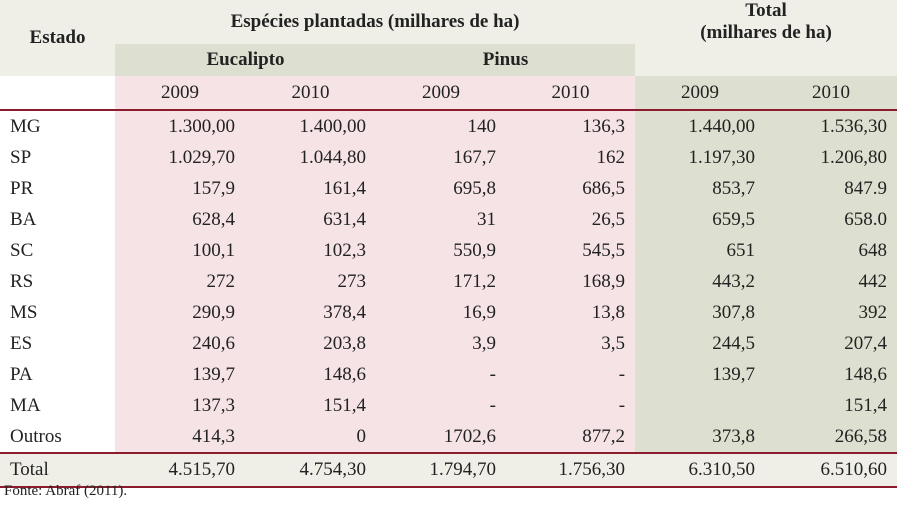 Image resolution: width=897 pixels, height=506 pixels. What do you see at coordinates (831, 157) in the screenshot?
I see `cell-total-2010: 1.206,80` at bounding box center [831, 157].